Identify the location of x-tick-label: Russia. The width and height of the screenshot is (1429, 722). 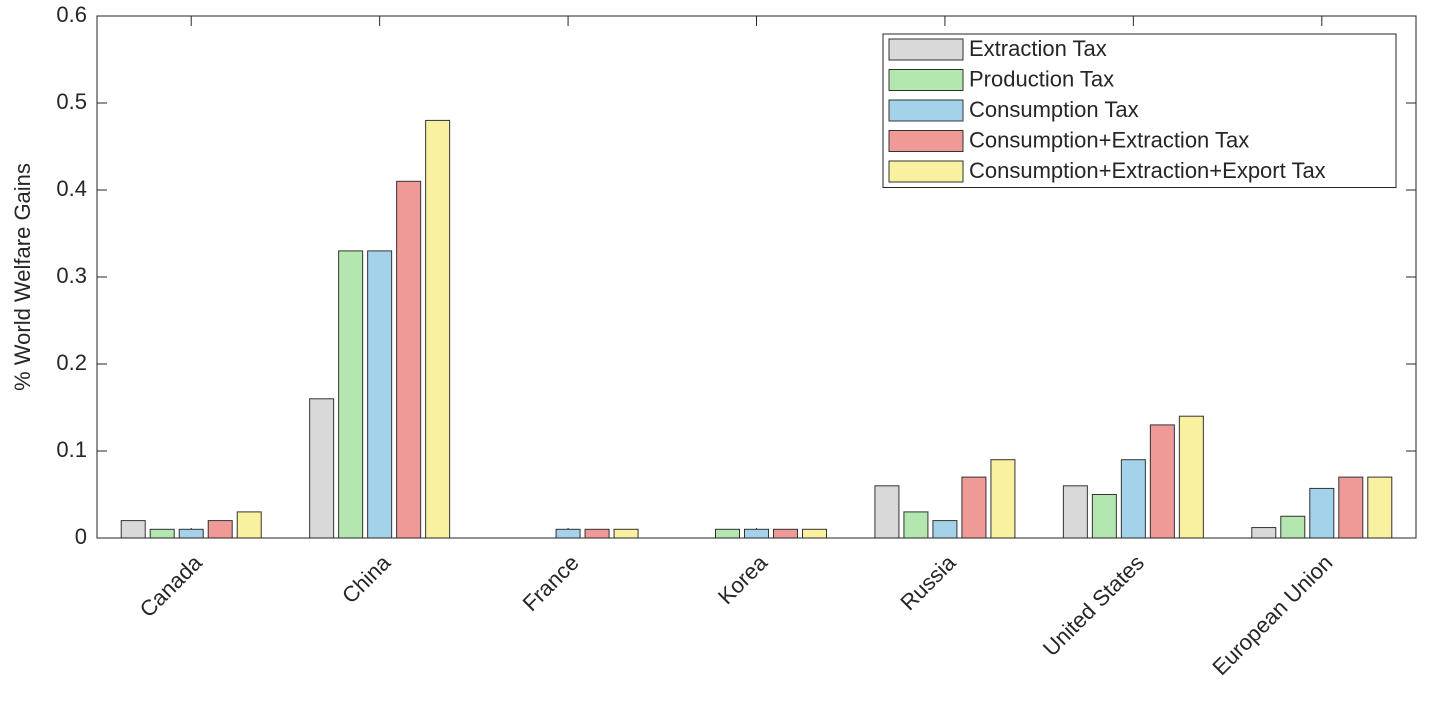
(928, 582).